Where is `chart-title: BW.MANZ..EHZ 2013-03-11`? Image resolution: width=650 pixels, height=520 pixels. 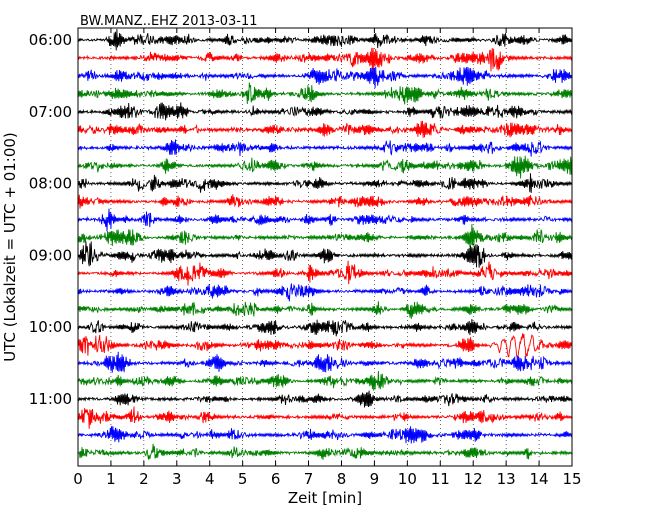 chart-title: BW.MANZ..EHZ 2013-03-11 is located at coordinates (169, 21).